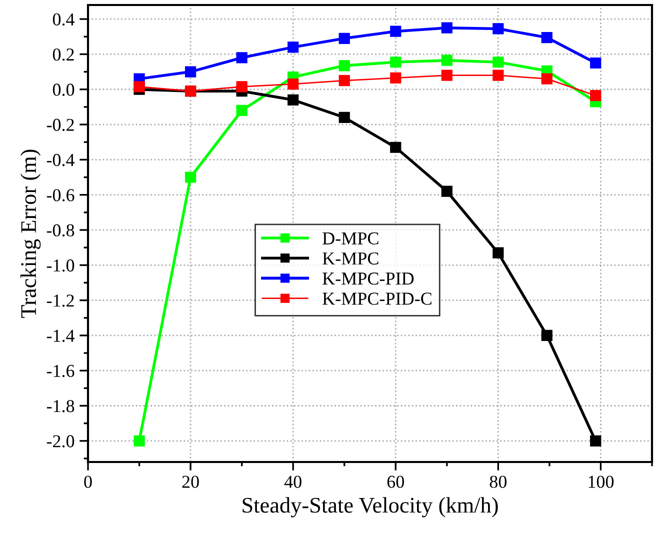 This screenshot has width=659, height=534. Describe the element at coordinates (60, 336) in the screenshot. I see `y-tick-label: -1.4` at that location.